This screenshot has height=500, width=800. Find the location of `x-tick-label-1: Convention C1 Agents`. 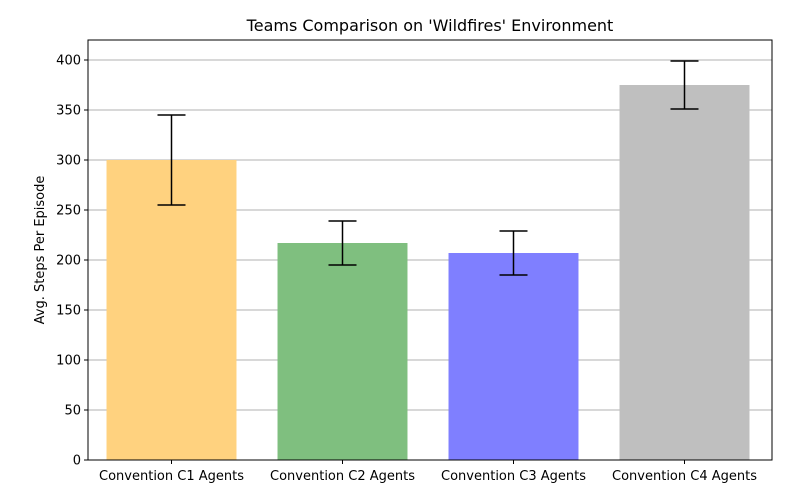

x-tick-label-1: Convention C1 Agents is located at coordinates (171, 476).